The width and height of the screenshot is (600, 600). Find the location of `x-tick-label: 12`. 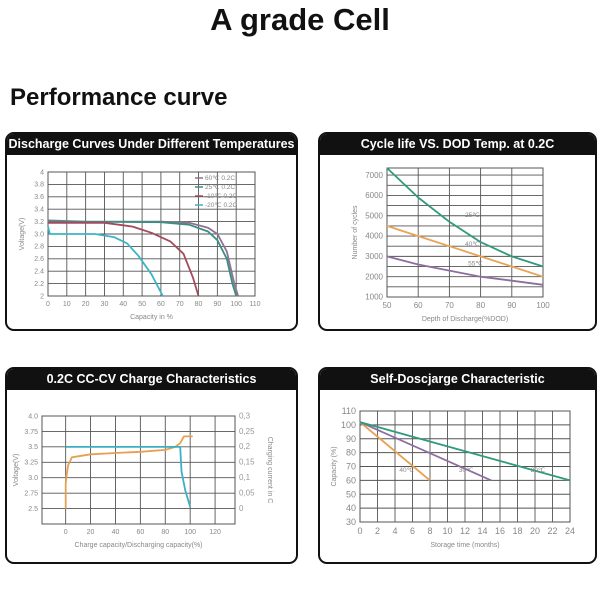

x-tick-label: 12 is located at coordinates (465, 531).